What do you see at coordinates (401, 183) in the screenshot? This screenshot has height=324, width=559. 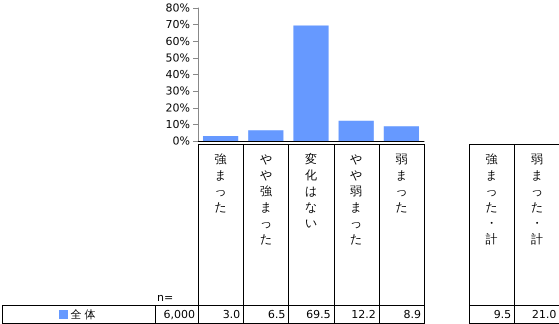 I see `x-tick-label: 弱まった` at bounding box center [401, 183].